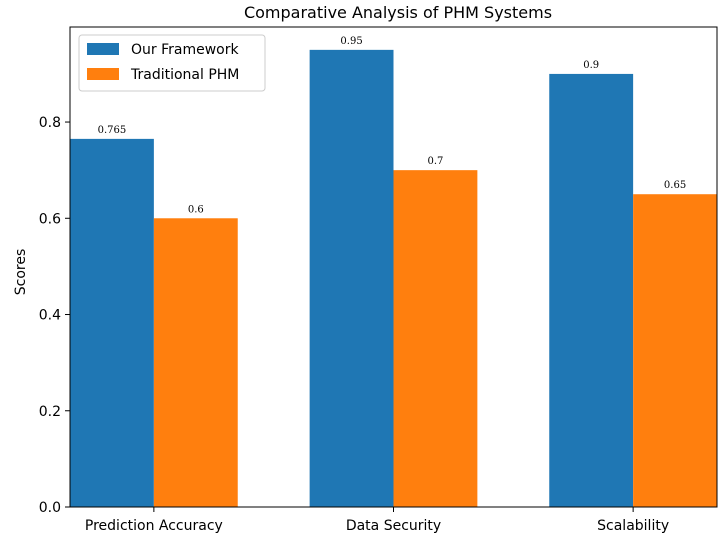  I want to click on x-tick-label: Data Security, so click(393, 526).